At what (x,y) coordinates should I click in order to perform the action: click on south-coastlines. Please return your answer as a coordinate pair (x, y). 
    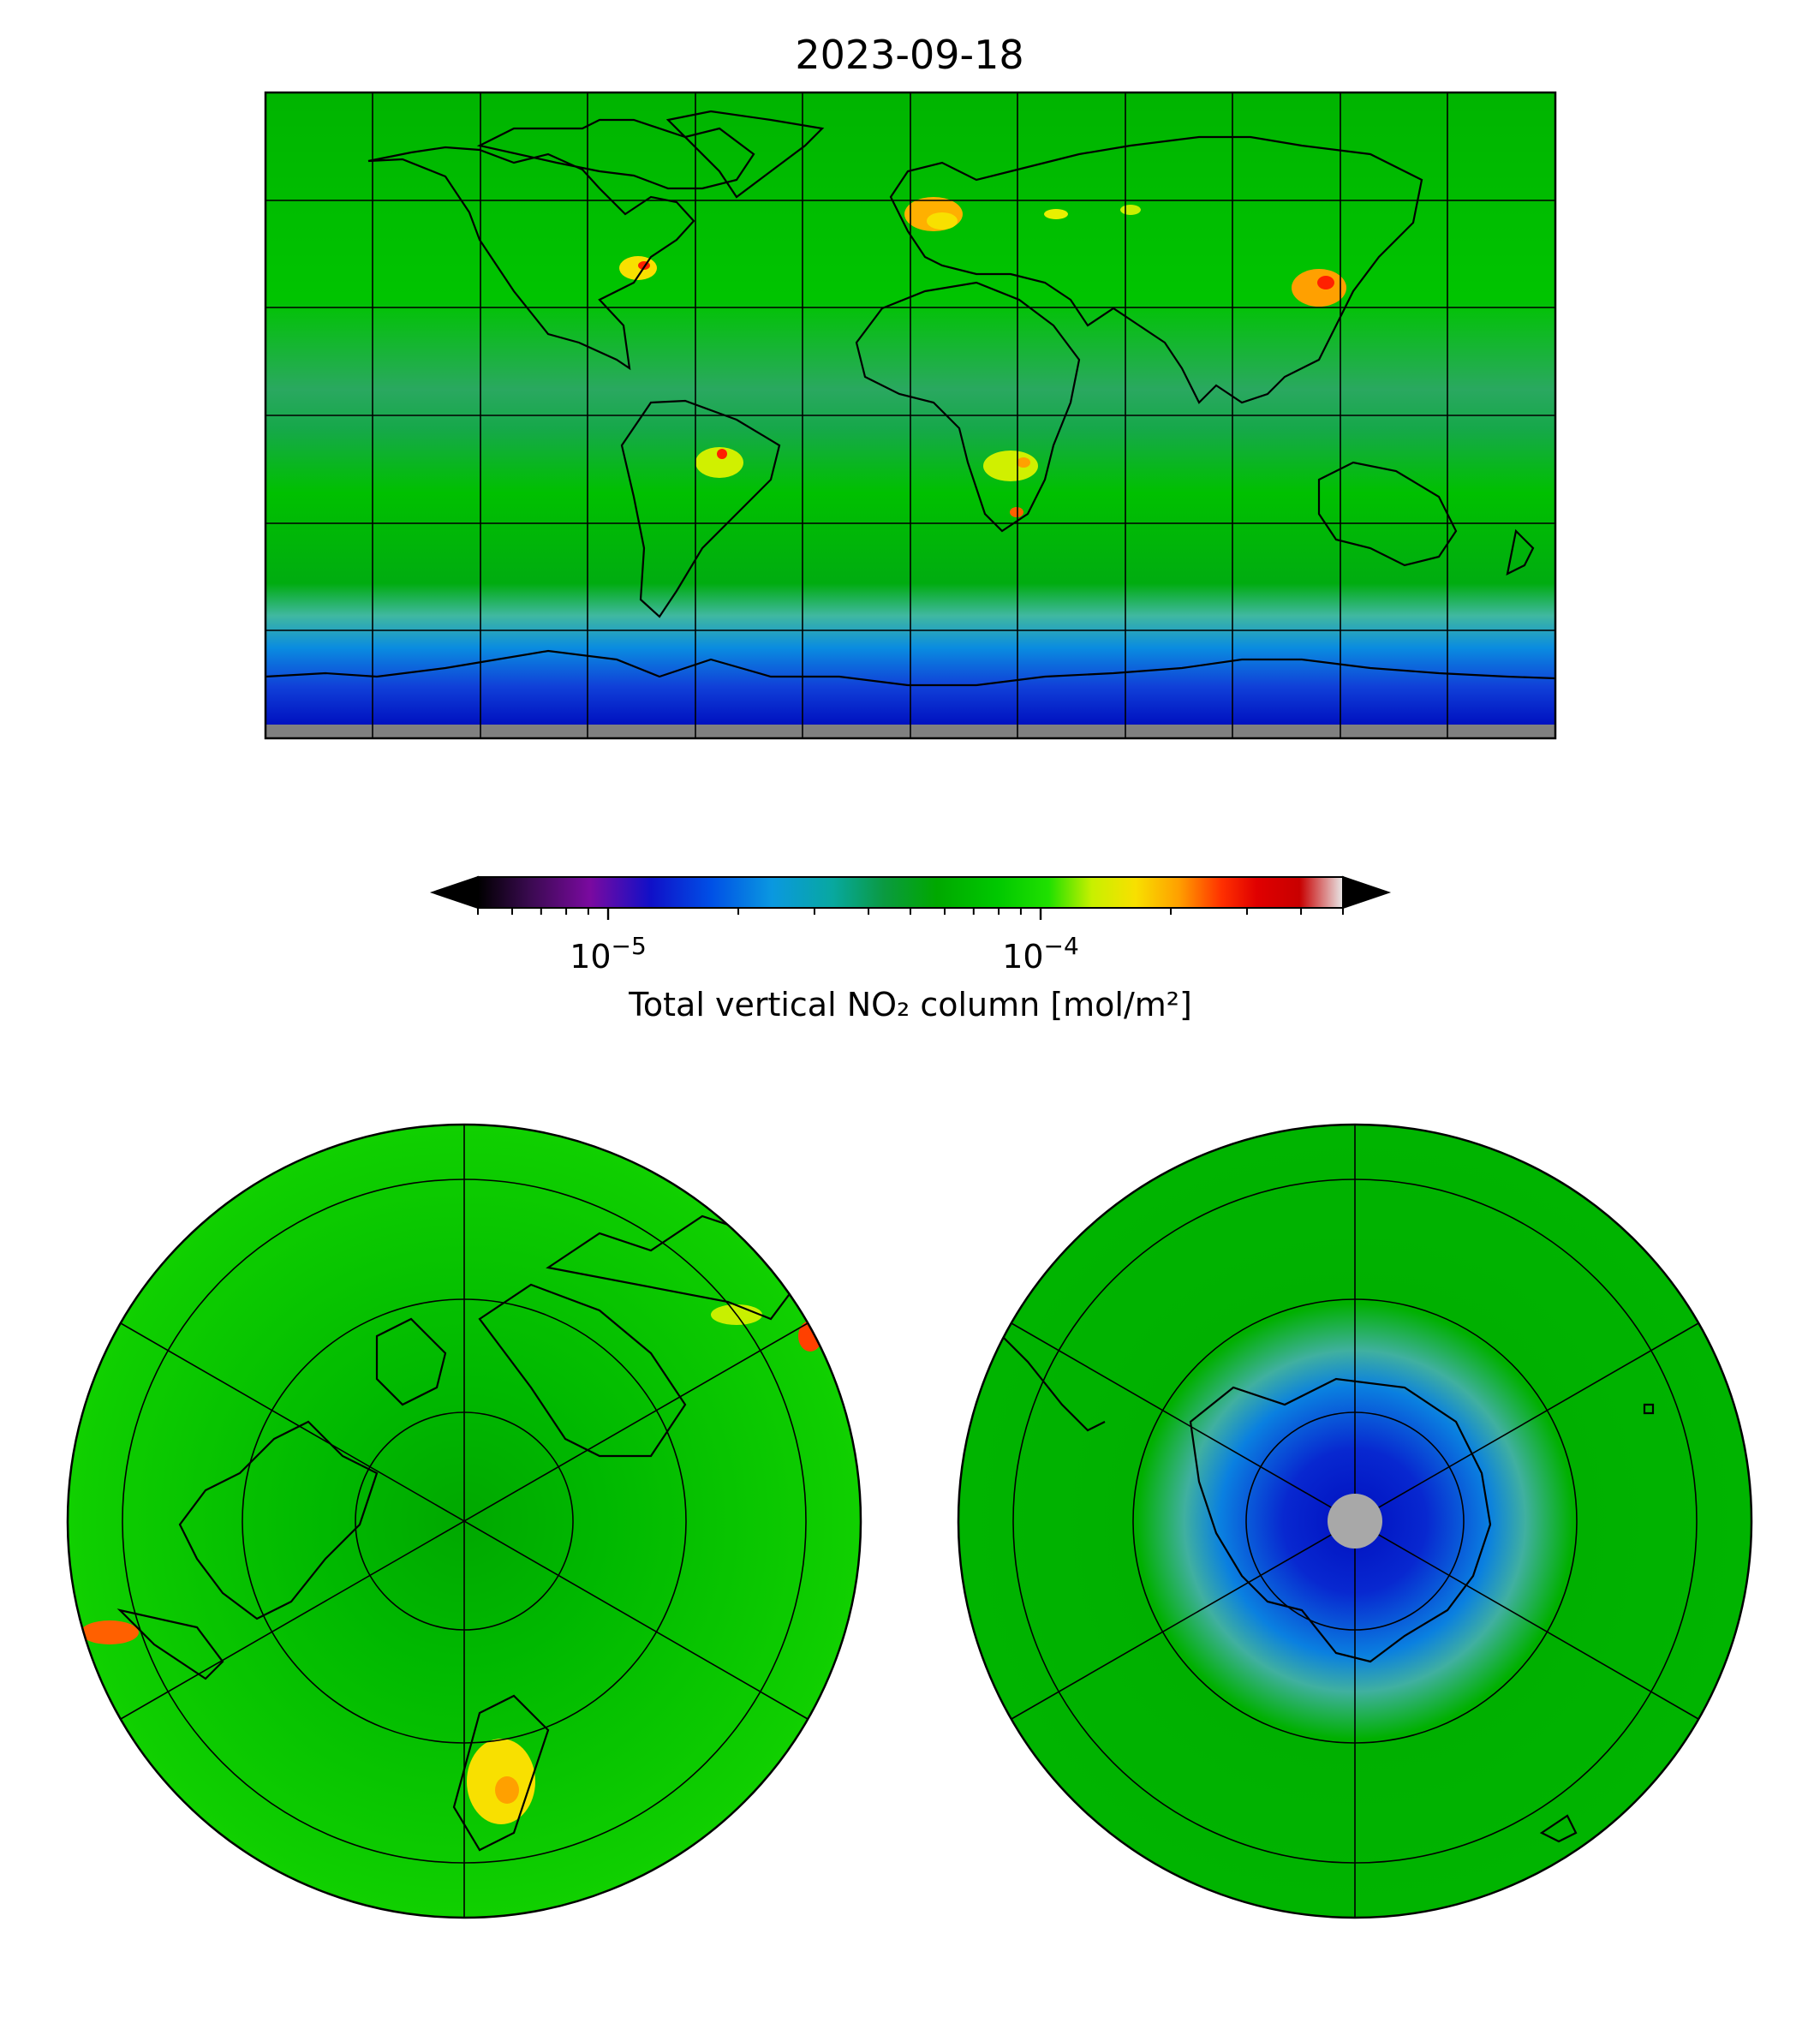
    Looking at the image, I should click on (1328, 1589).